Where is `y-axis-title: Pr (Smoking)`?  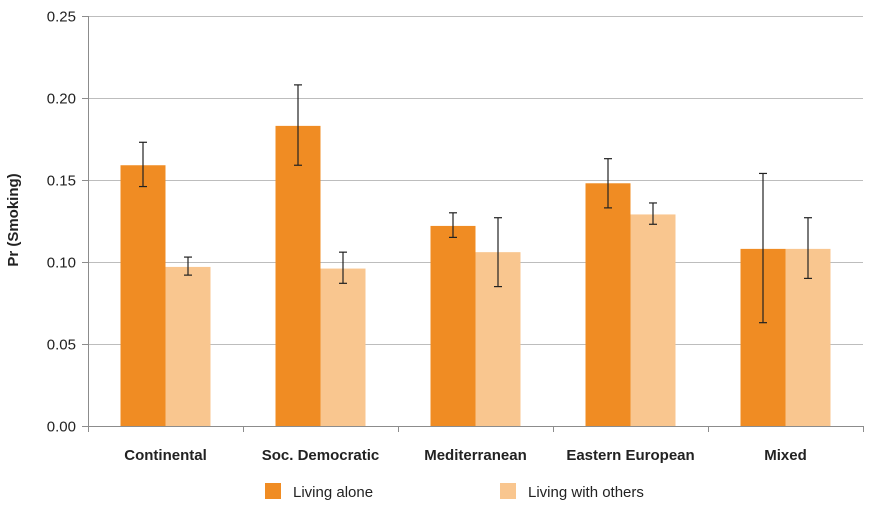 y-axis-title: Pr (Smoking) is located at coordinates (13, 219).